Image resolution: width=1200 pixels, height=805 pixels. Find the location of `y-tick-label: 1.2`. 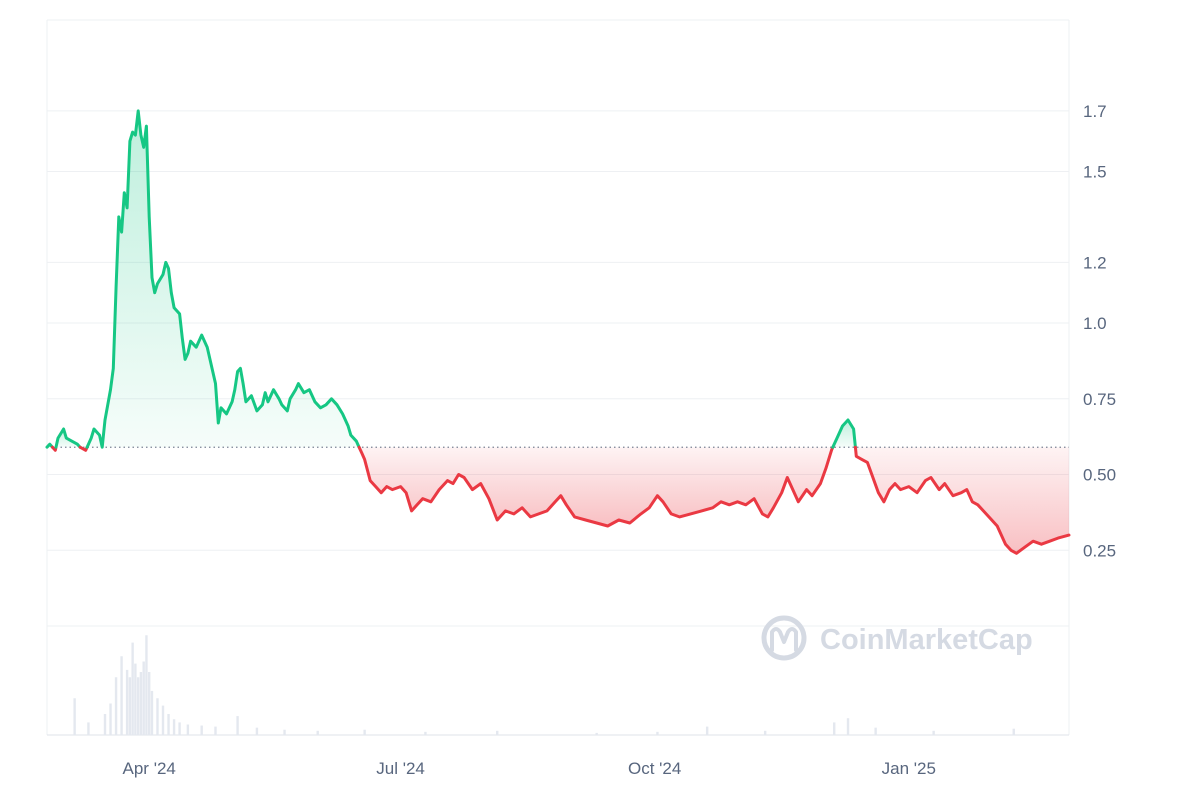

y-tick-label: 1.2 is located at coordinates (1095, 262).